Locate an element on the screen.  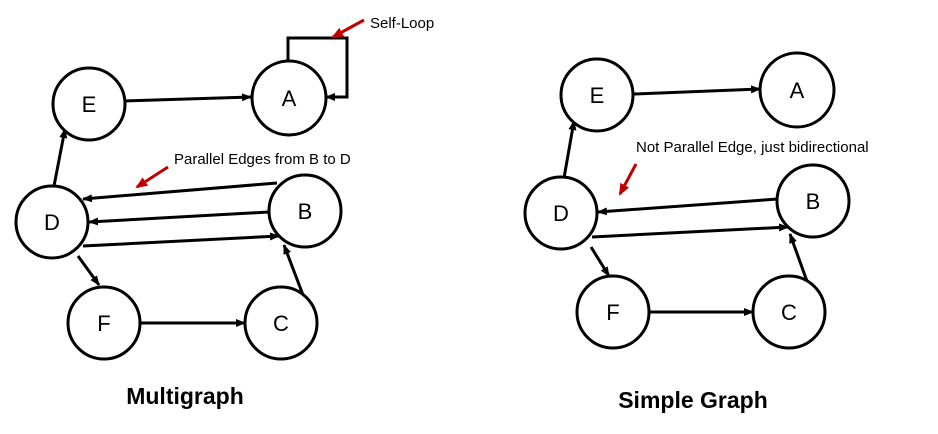
node-c: C is located at coordinates (281, 323).